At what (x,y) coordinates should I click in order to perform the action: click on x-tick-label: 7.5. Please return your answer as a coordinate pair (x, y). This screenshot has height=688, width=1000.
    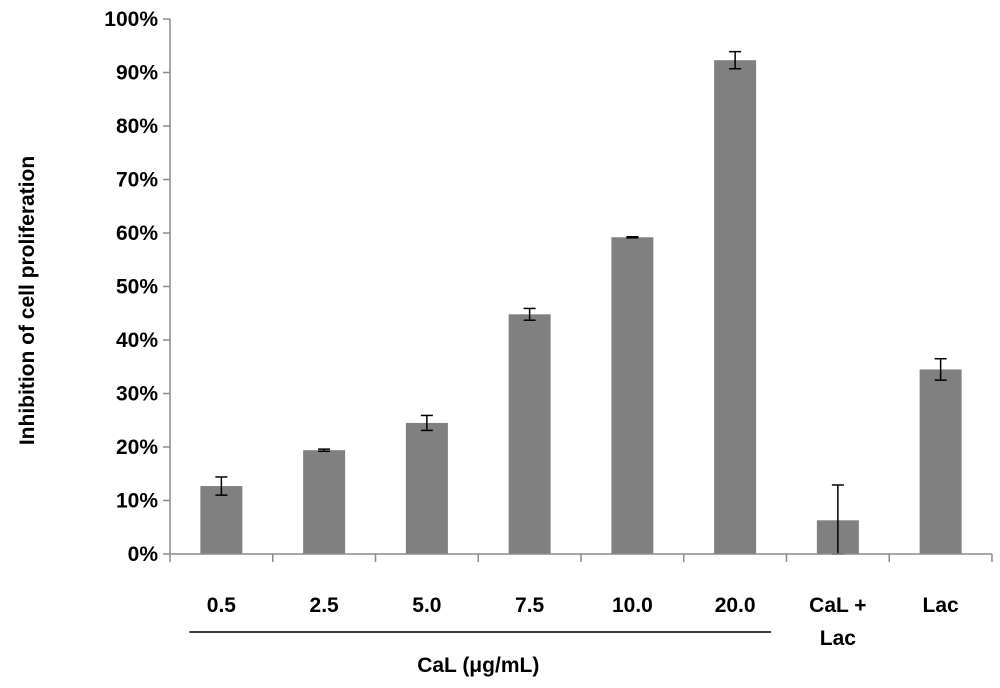
    Looking at the image, I should click on (530, 605).